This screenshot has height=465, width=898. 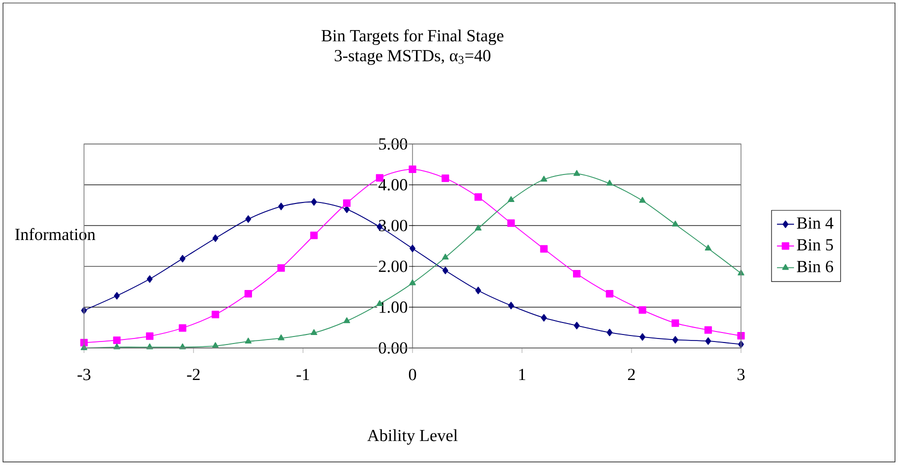 What do you see at coordinates (393, 144) in the screenshot?
I see `y-tick-label: 5.00` at bounding box center [393, 144].